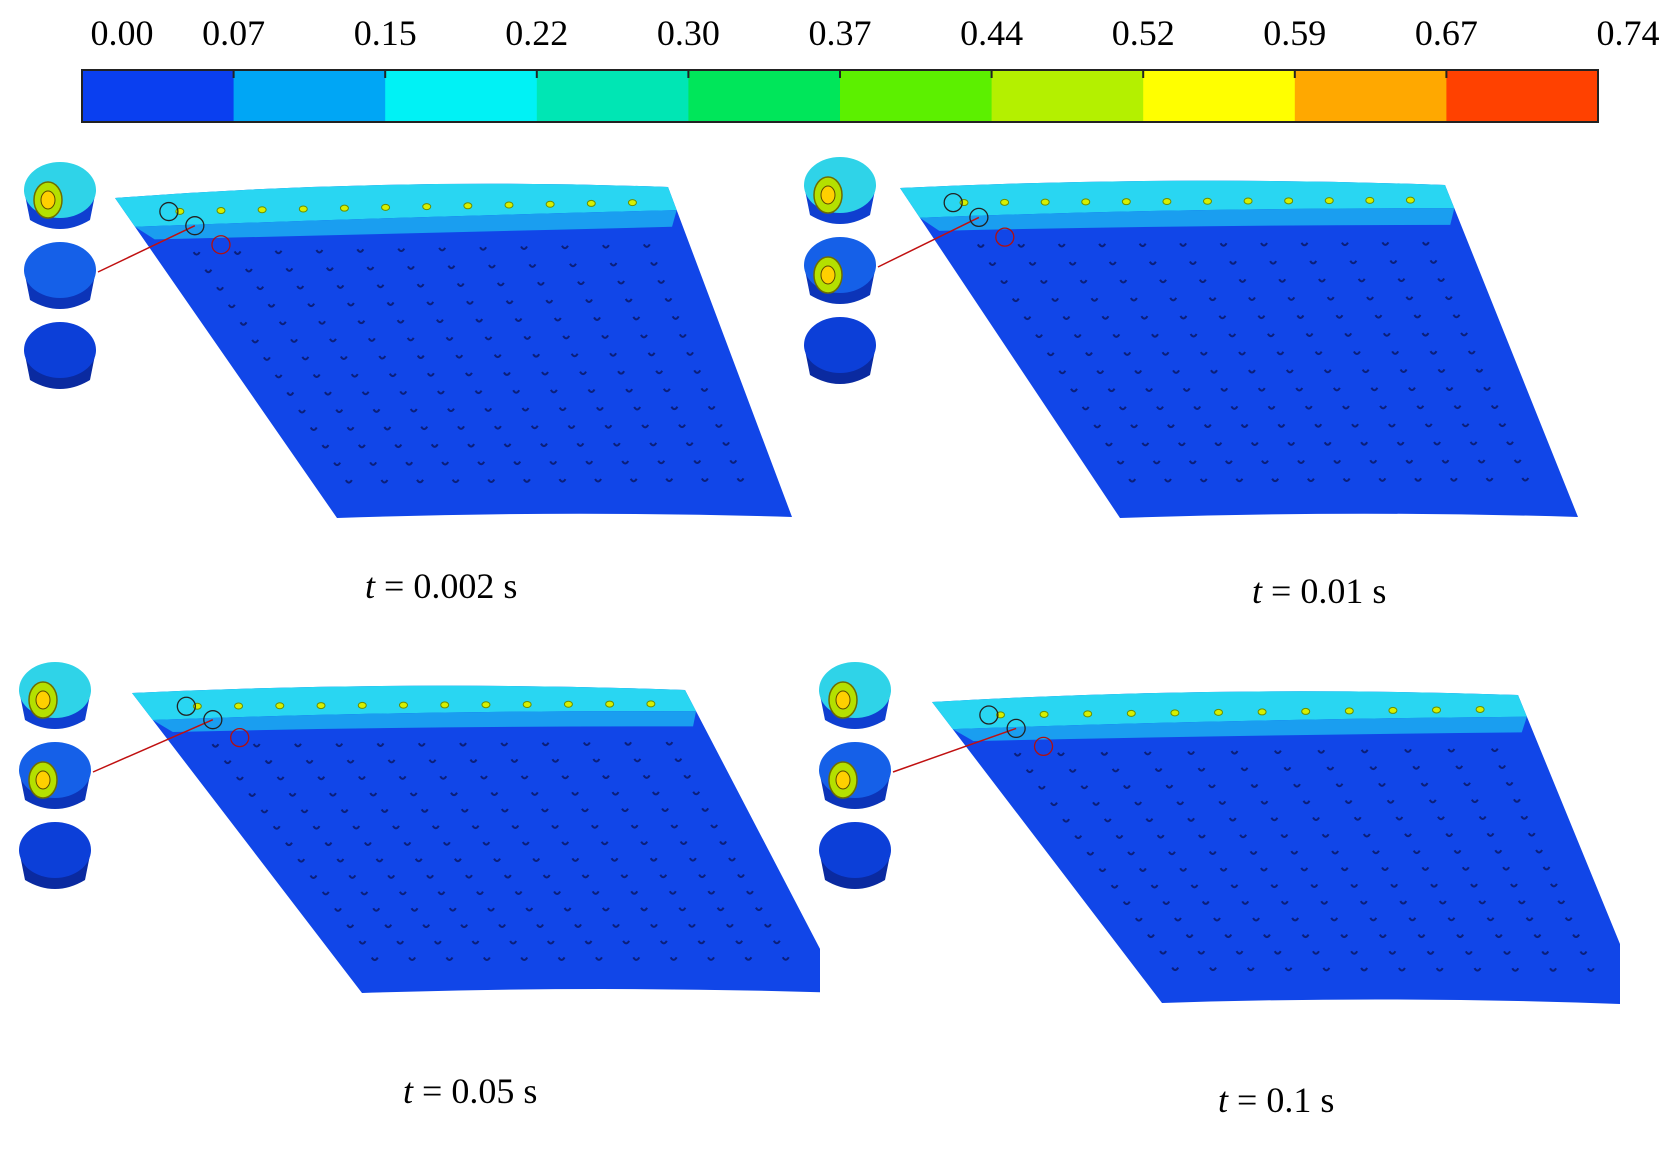 This screenshot has width=1675, height=1175. Describe the element at coordinates (424, 721) in the screenshot. I see `mid-value-band` at that location.